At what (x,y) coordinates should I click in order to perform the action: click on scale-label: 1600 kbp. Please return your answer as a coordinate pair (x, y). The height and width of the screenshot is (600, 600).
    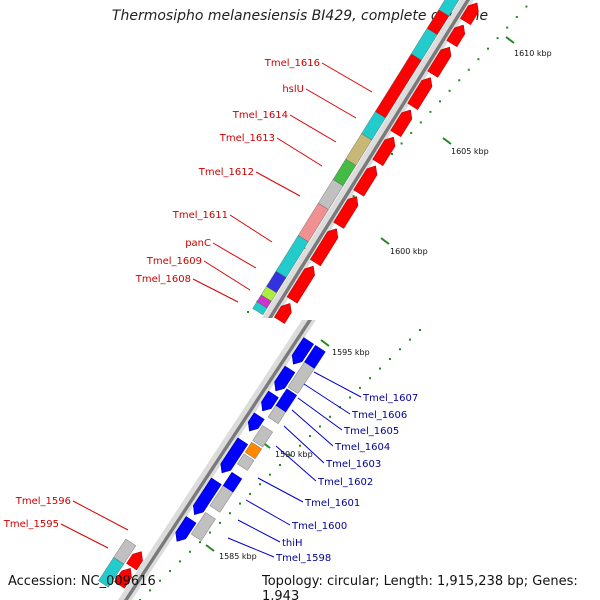
    Looking at the image, I should click on (409, 251).